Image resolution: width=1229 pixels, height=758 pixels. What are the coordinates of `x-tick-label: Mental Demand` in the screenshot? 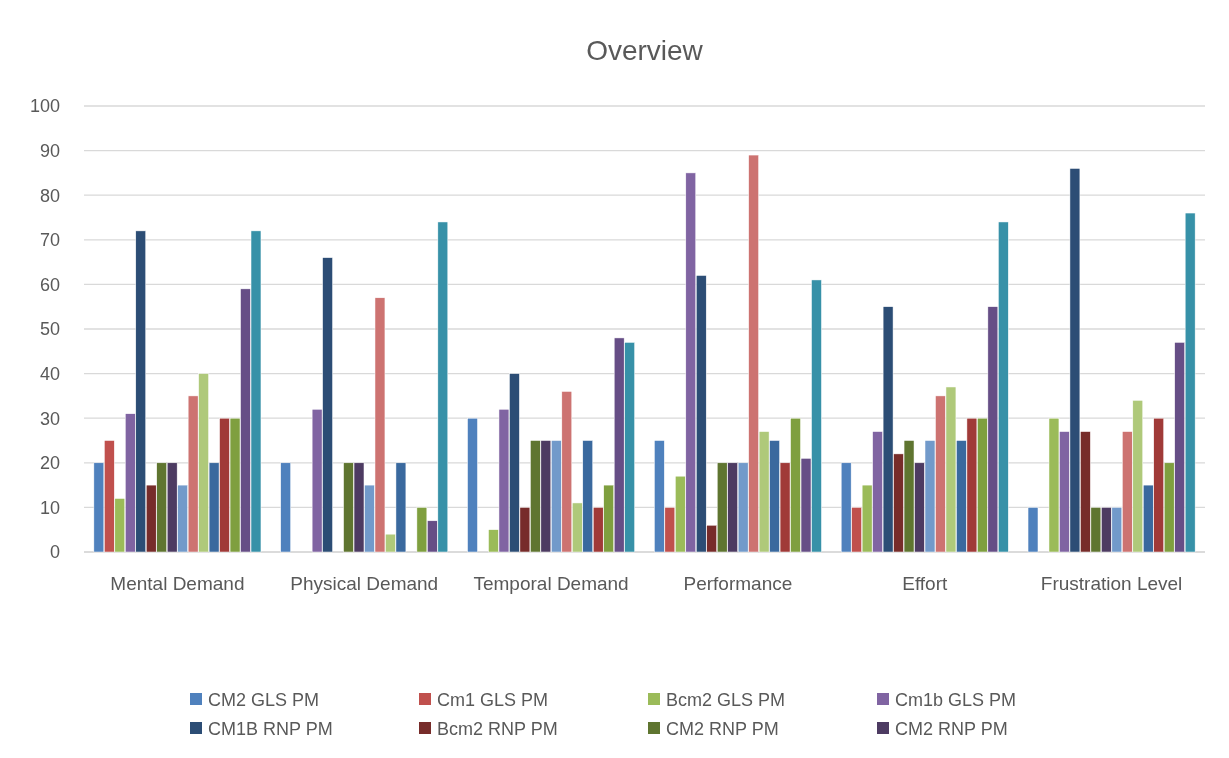 It's located at (177, 583).